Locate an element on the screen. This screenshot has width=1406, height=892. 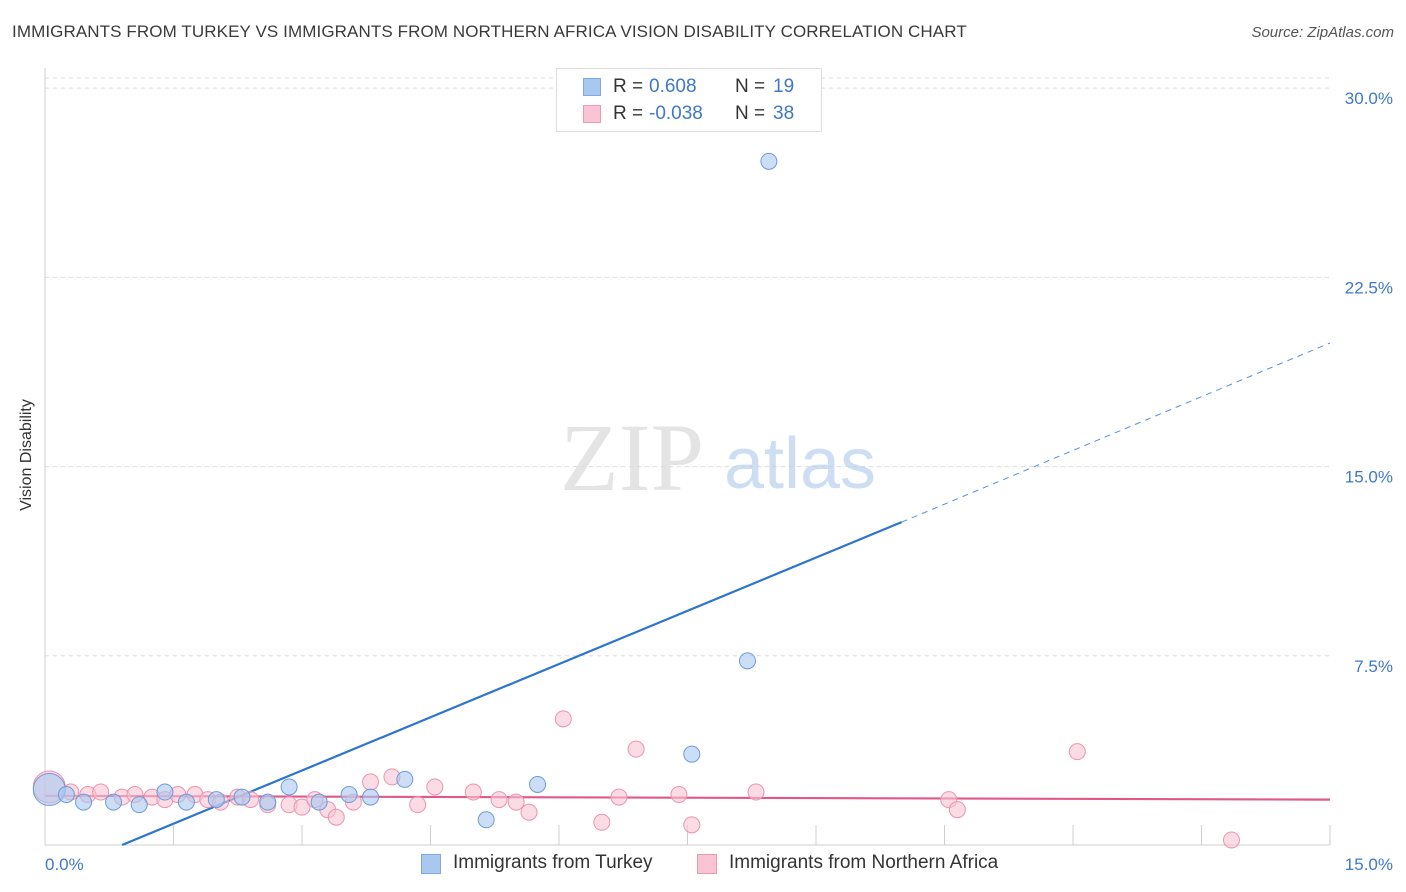
watermark-atlas: atlas is located at coordinates (800, 464).